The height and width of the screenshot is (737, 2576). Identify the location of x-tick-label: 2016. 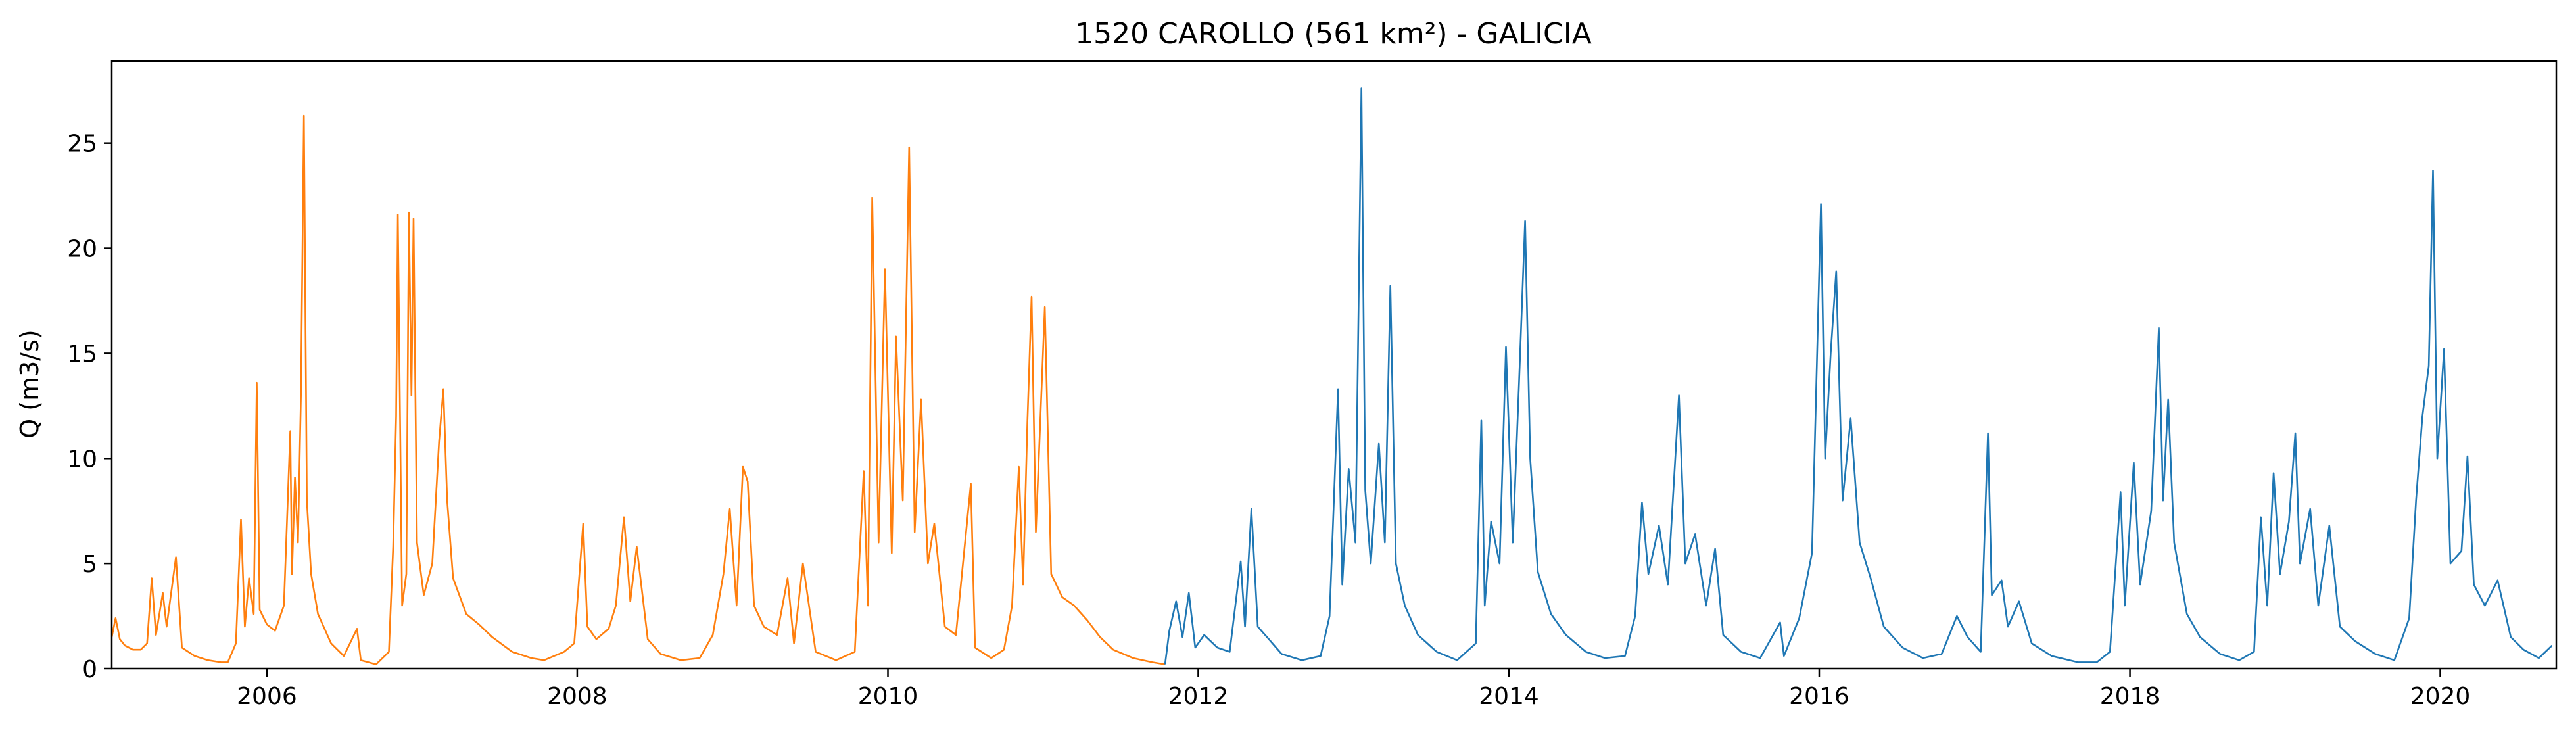
(1819, 696).